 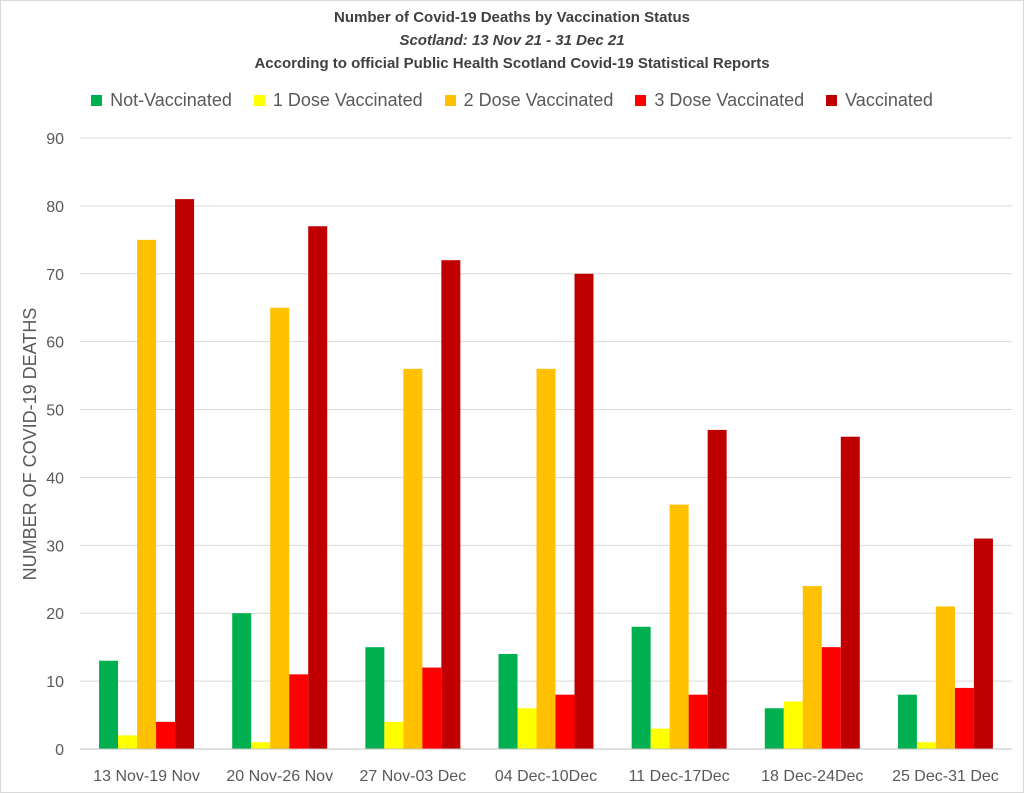 I want to click on x-tick-label: 20 Nov-26 Nov, so click(x=279, y=776).